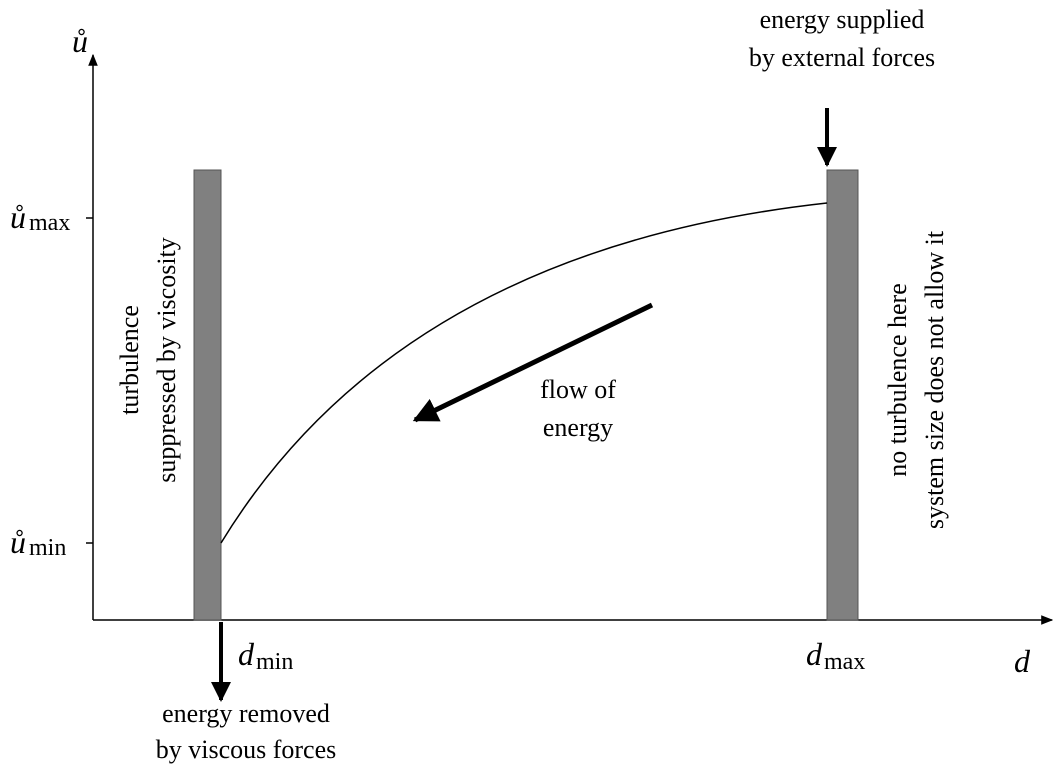 This screenshot has width=1056, height=770. Describe the element at coordinates (80, 41) in the screenshot. I see `y-axis-label: ů` at that location.